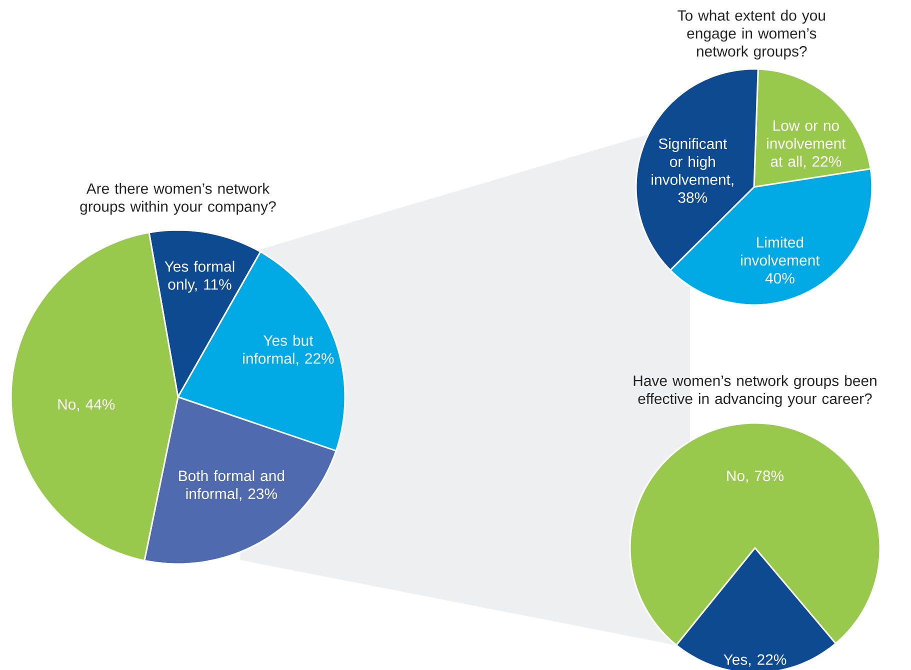 This screenshot has width=911, height=670. What do you see at coordinates (288, 350) in the screenshot?
I see `slice-label: Yes but informal, 22%` at bounding box center [288, 350].